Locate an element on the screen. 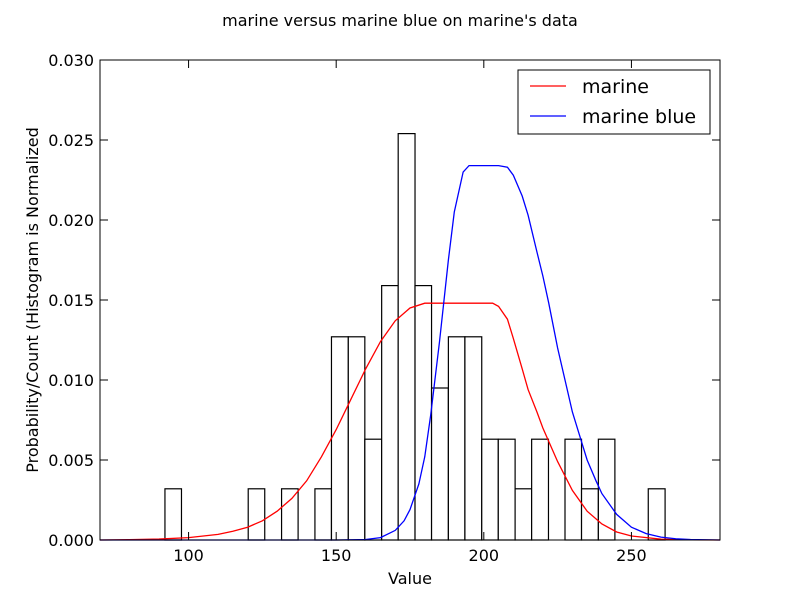  y-tick-label: 0.015 is located at coordinates (71, 300).